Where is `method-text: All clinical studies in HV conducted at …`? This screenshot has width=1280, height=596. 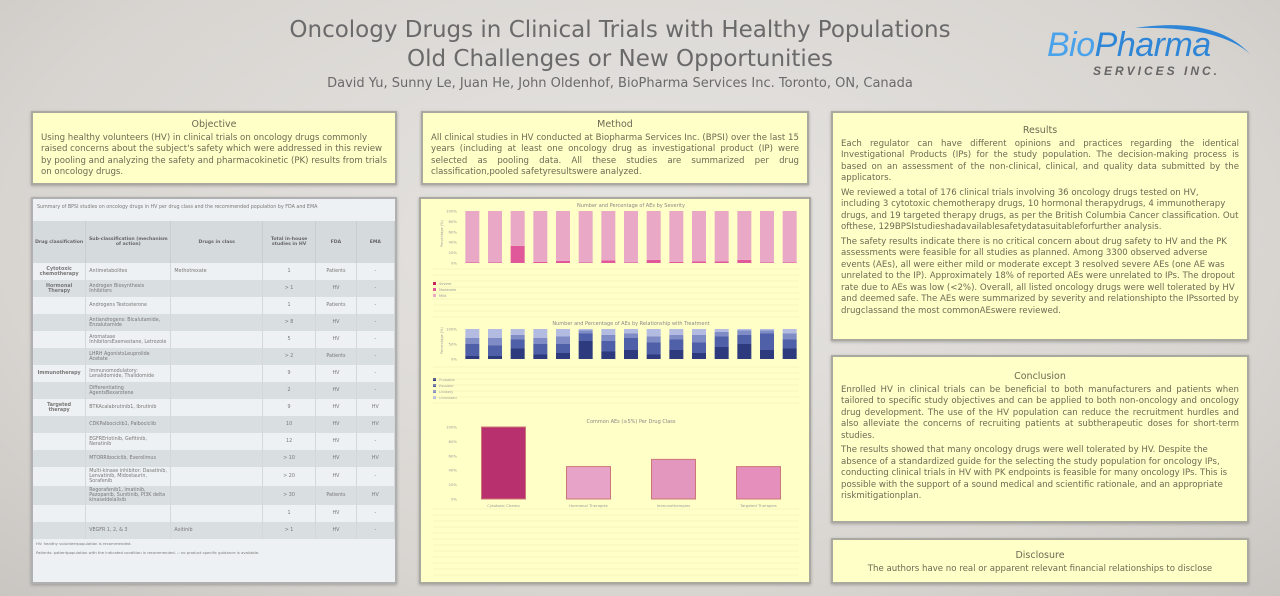 method-text: All clinical studies in HV conducted at … is located at coordinates (615, 155).